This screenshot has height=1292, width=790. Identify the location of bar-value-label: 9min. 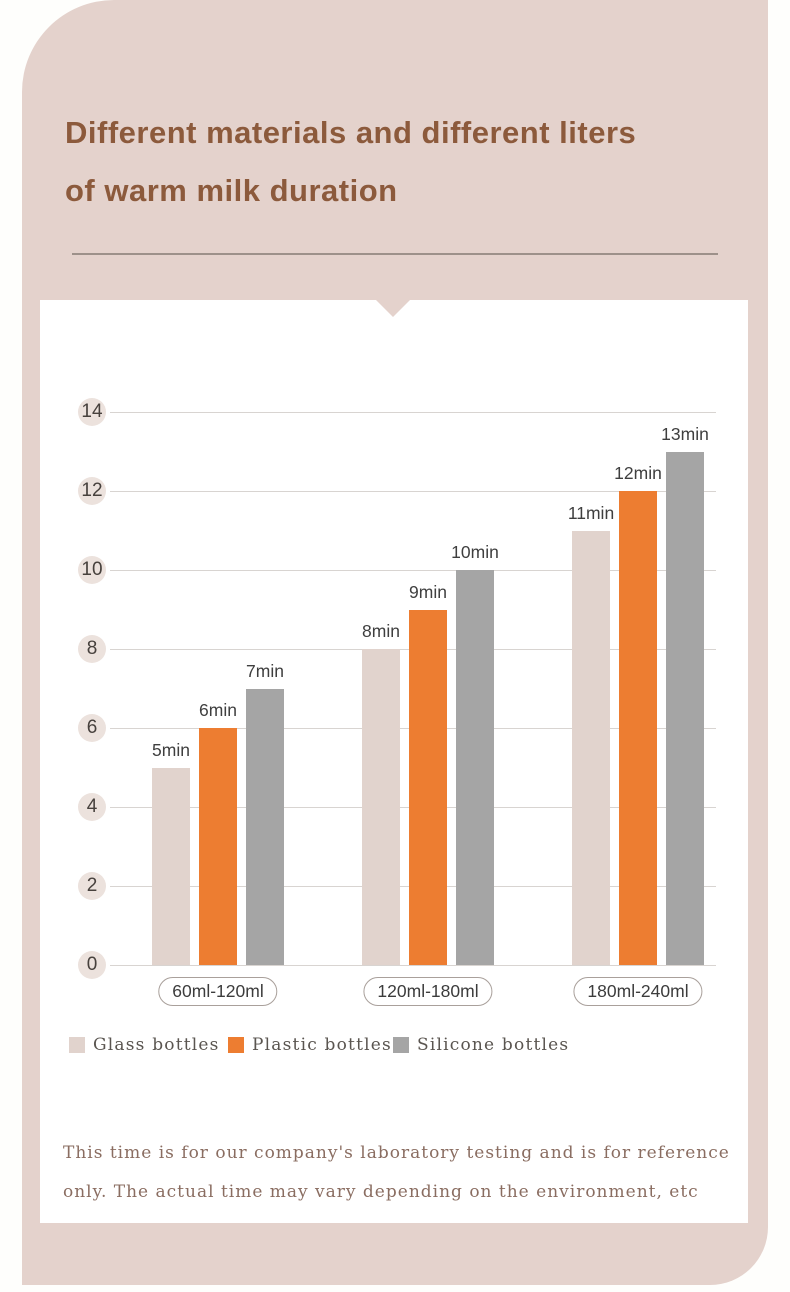
(428, 591).